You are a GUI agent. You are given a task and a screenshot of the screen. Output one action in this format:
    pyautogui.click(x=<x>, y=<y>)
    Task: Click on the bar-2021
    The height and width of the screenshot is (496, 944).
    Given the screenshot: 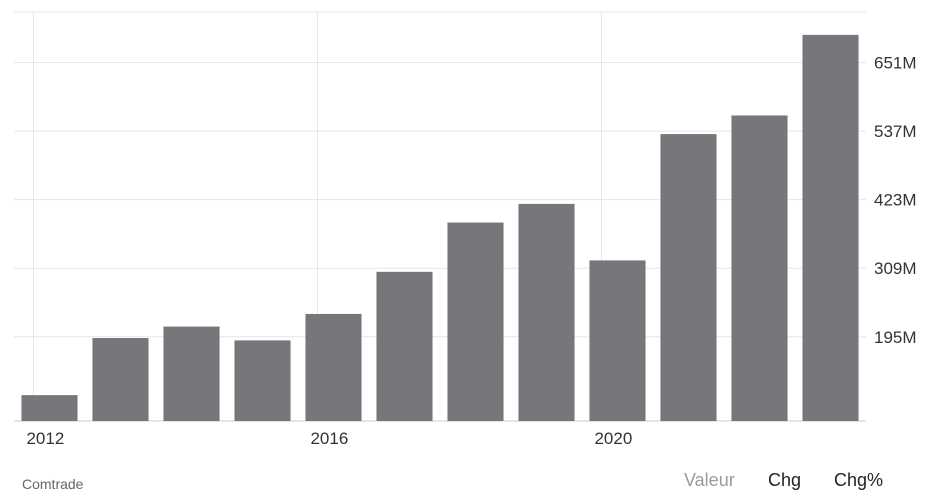 What is the action you would take?
    pyautogui.click(x=688, y=278)
    